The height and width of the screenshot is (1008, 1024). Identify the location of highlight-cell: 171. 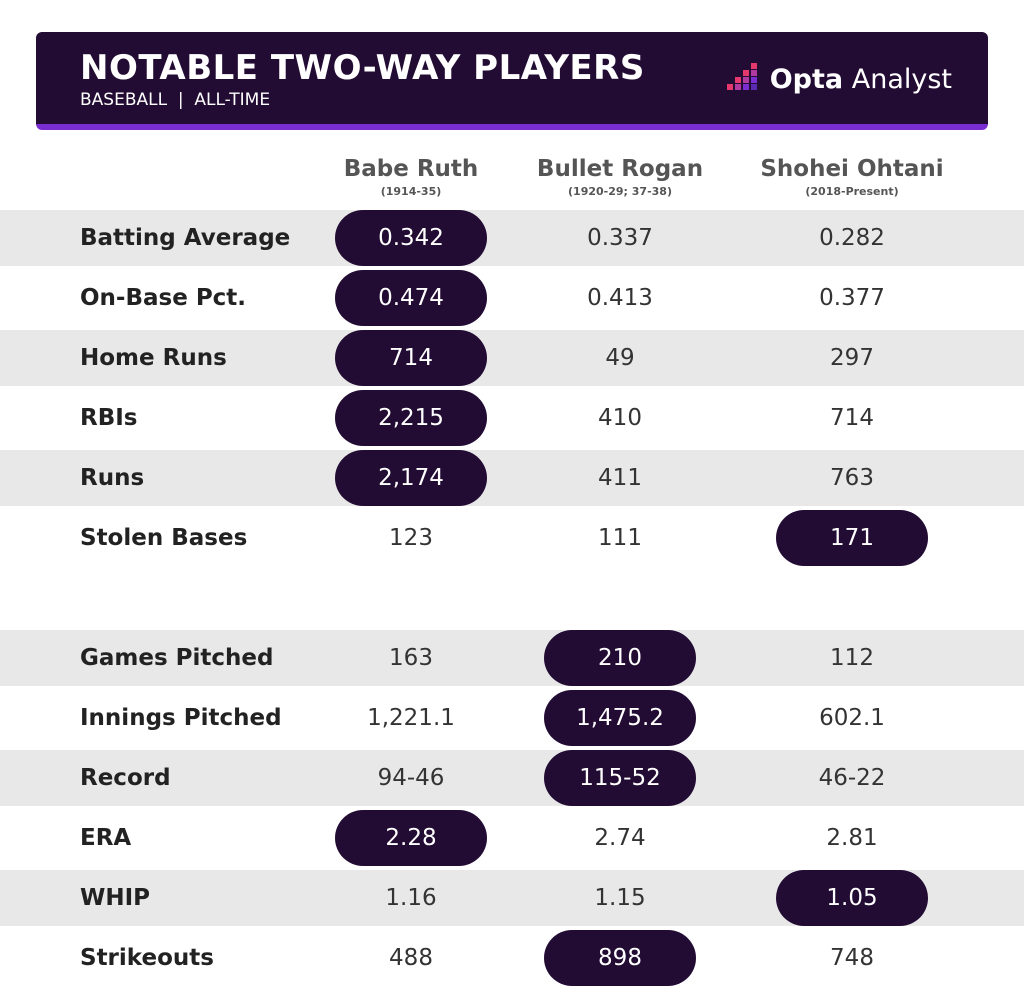
(852, 538).